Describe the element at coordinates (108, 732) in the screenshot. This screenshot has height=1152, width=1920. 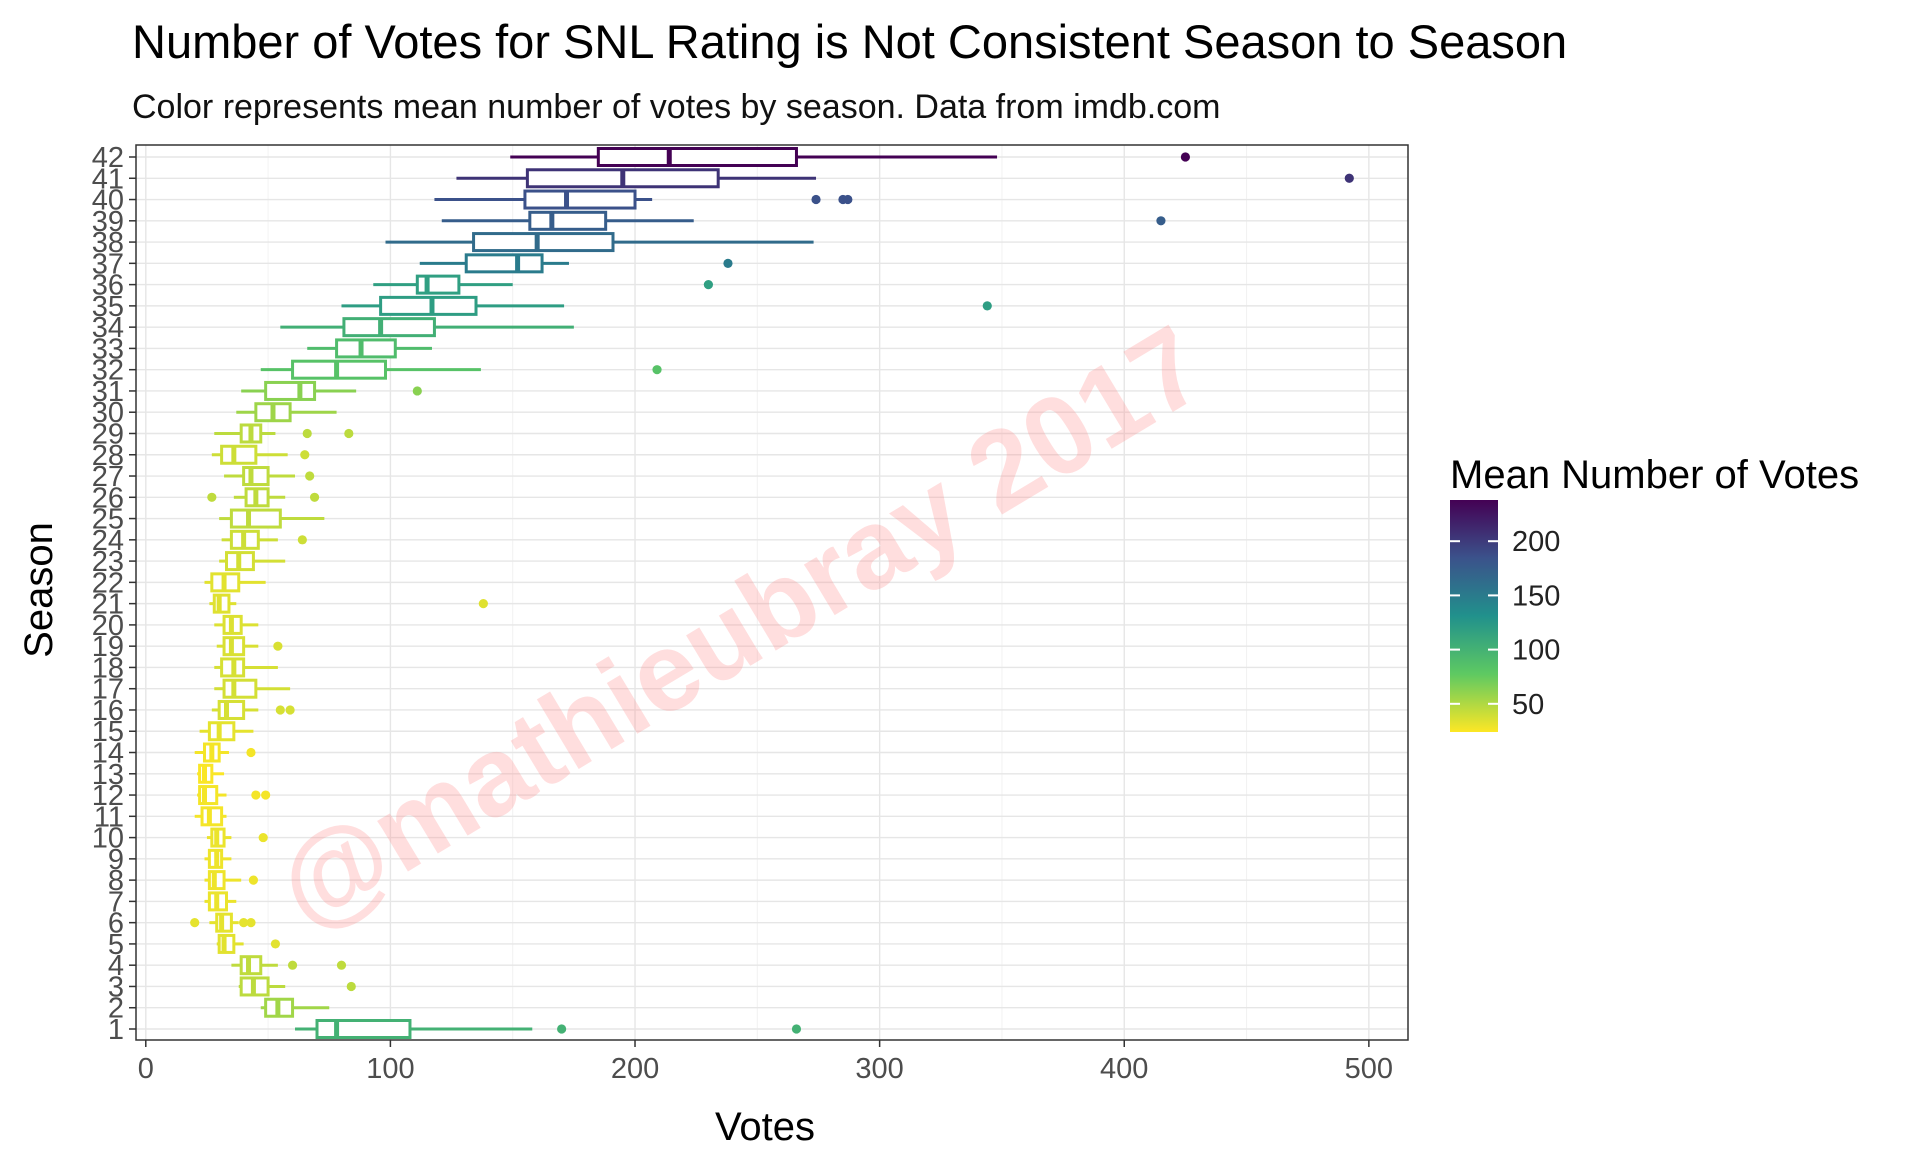
I see `y-tick-label: 15` at that location.